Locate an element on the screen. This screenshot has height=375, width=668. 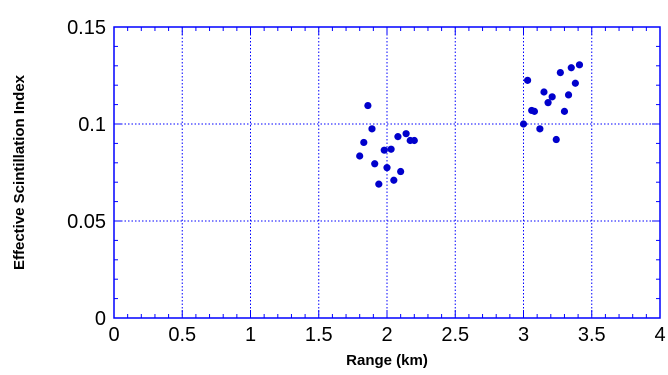
y-tick-label: 0.15 is located at coordinates (86, 28).